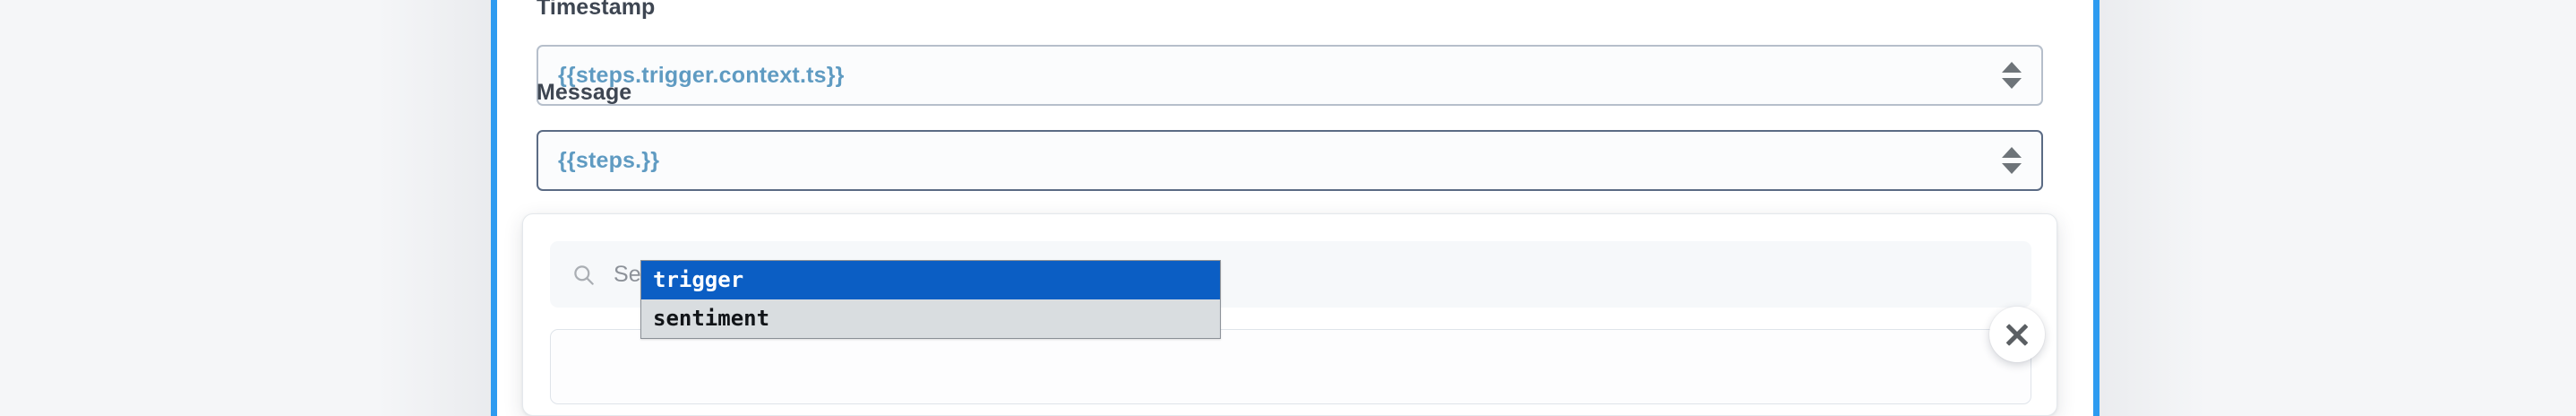 This screenshot has height=416, width=2576. What do you see at coordinates (930, 280) in the screenshot?
I see `autocomplete-option-trigger: trigger` at bounding box center [930, 280].